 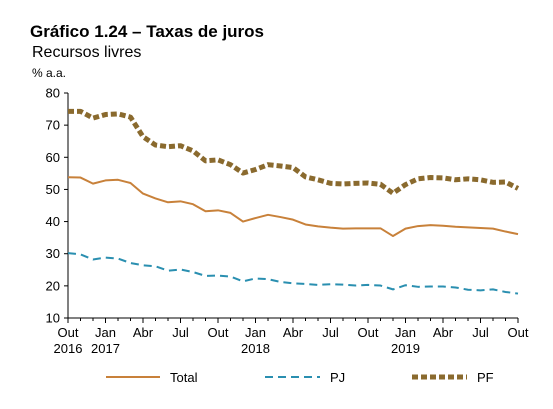 I want to click on series-line-total, so click(x=293, y=207).